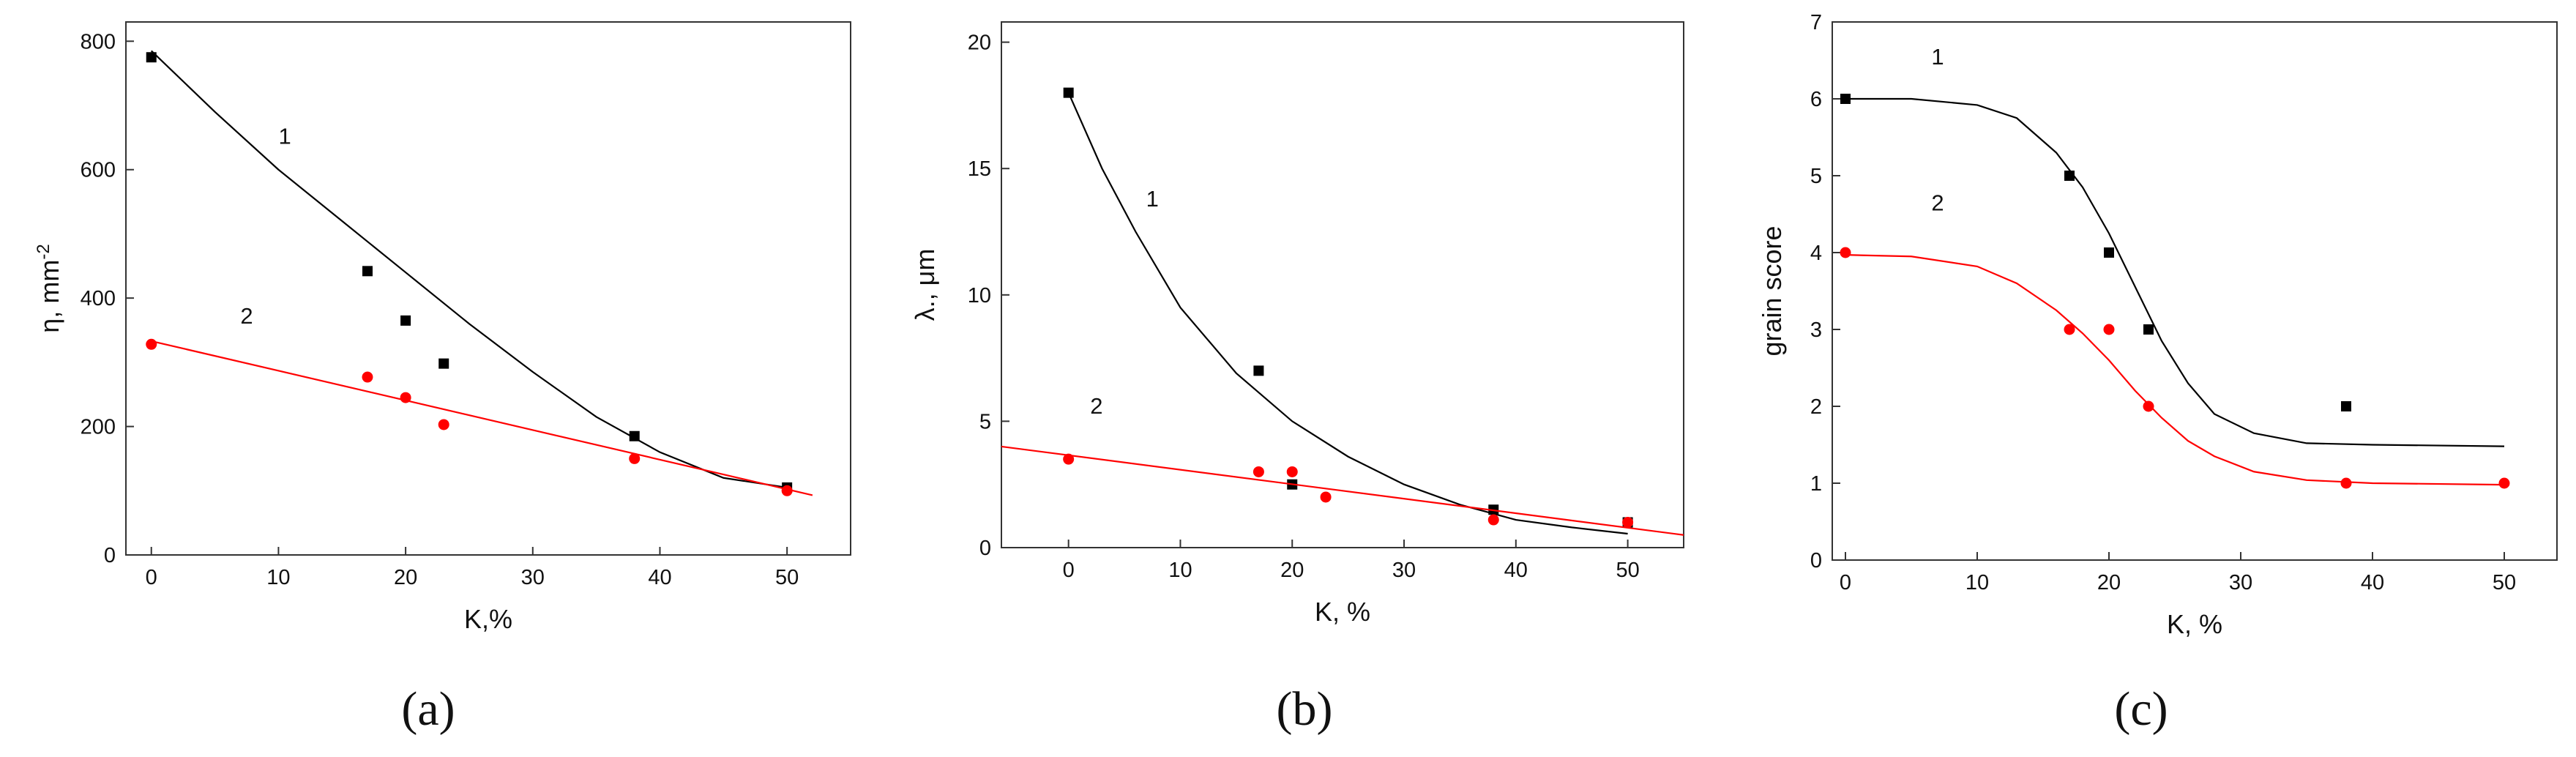 Image resolution: width=2576 pixels, height=757 pixels. What do you see at coordinates (979, 295) in the screenshot?
I see `y-tick-label: 10` at bounding box center [979, 295].